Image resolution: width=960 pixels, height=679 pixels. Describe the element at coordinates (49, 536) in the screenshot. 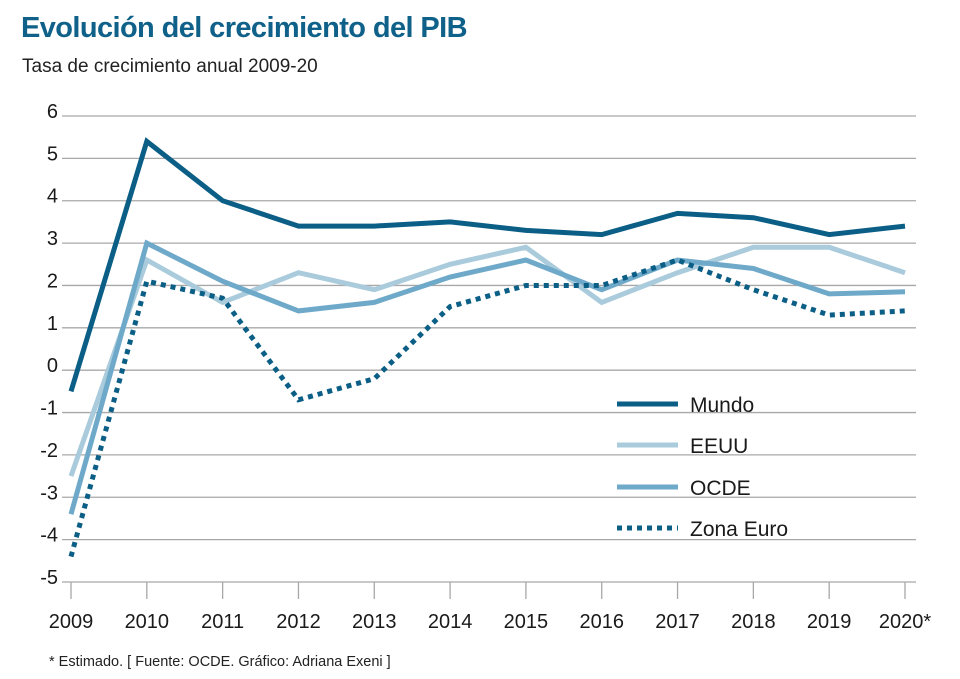

I see `y-tick-label: -4` at that location.